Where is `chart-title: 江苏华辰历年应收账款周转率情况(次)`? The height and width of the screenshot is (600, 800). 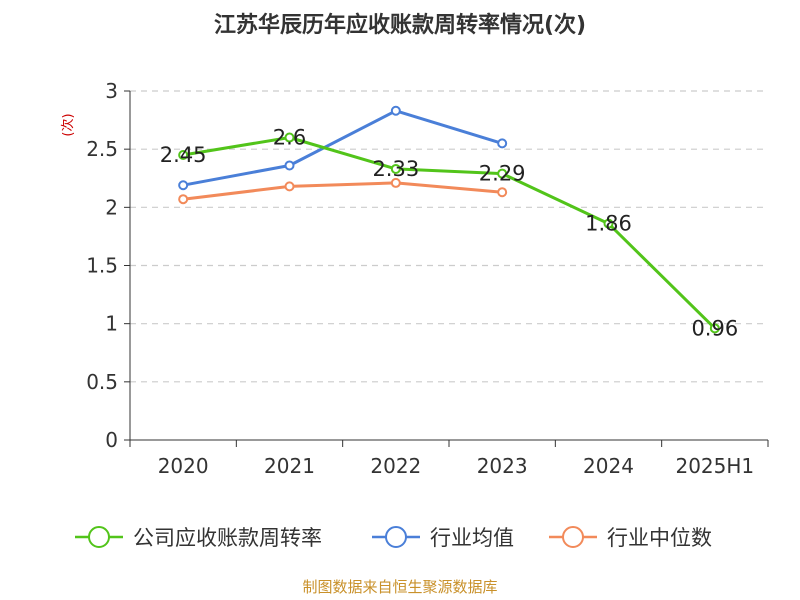
chart-title: 江苏华辰历年应收账款周转率情况(次) is located at coordinates (400, 25).